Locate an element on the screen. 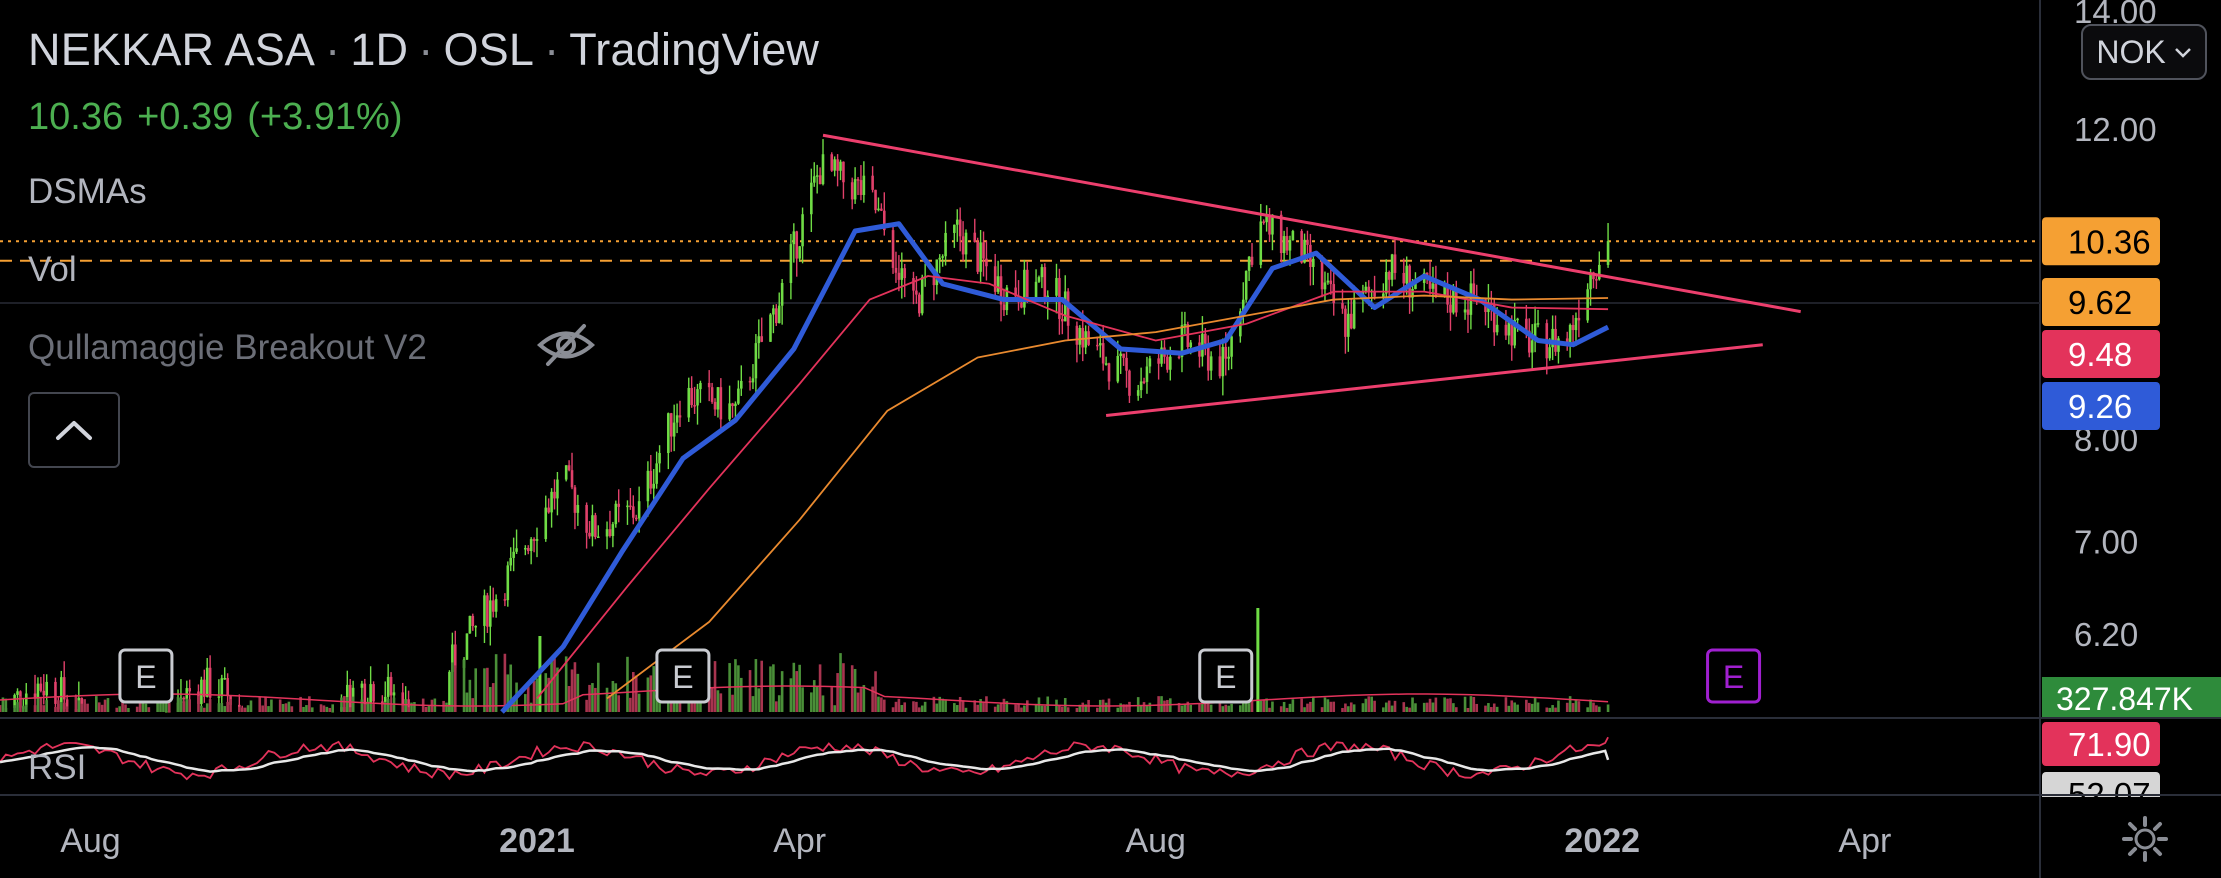  earnings-marker: E is located at coordinates (683, 676).